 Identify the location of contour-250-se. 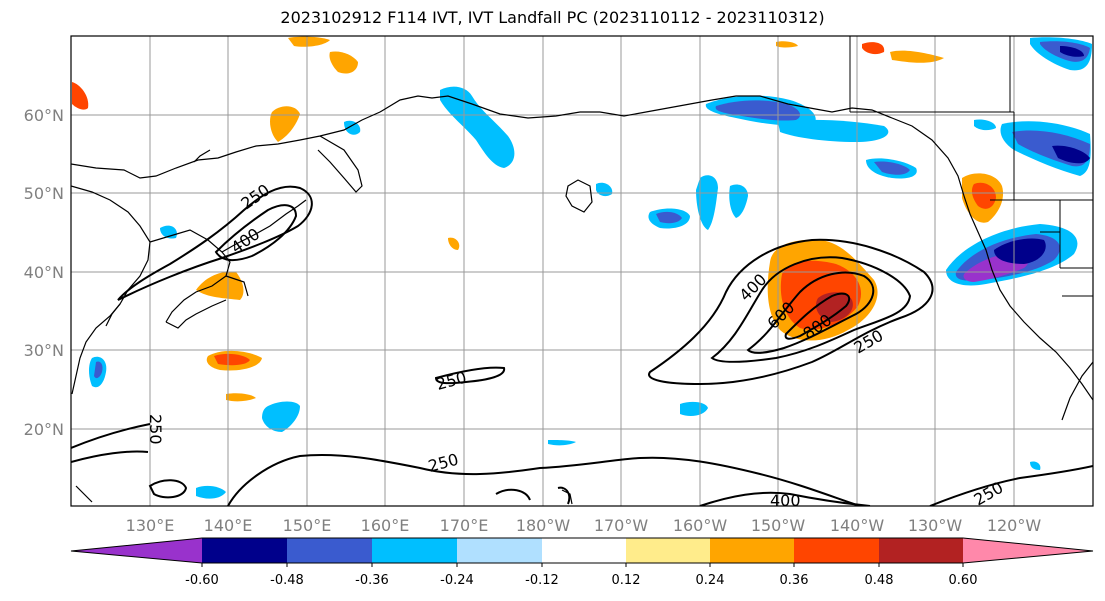
(1011, 485).